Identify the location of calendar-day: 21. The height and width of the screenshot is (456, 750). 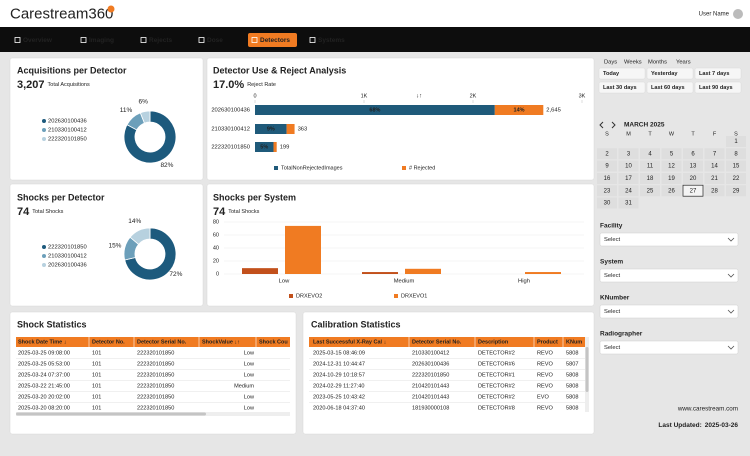
(714, 179).